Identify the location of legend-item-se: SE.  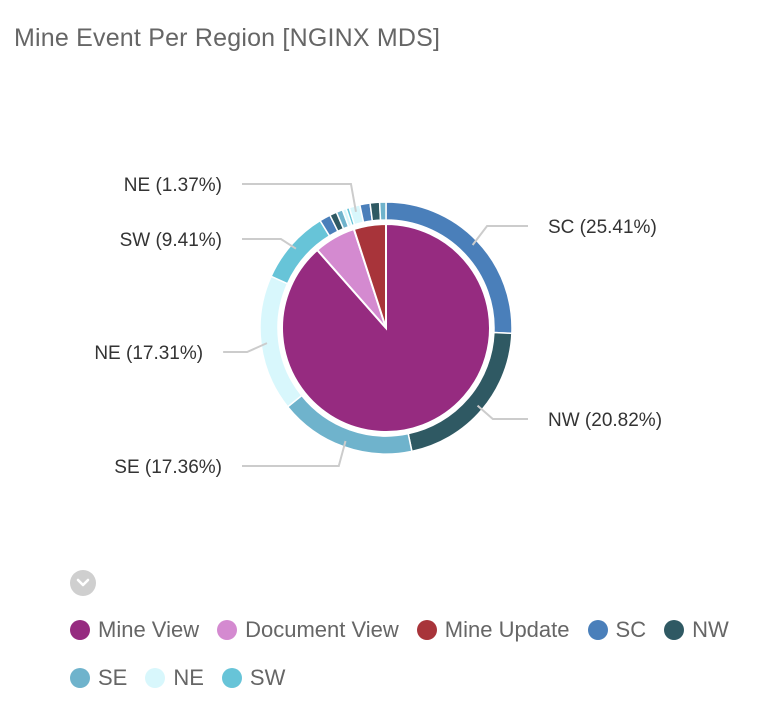
(98, 678).